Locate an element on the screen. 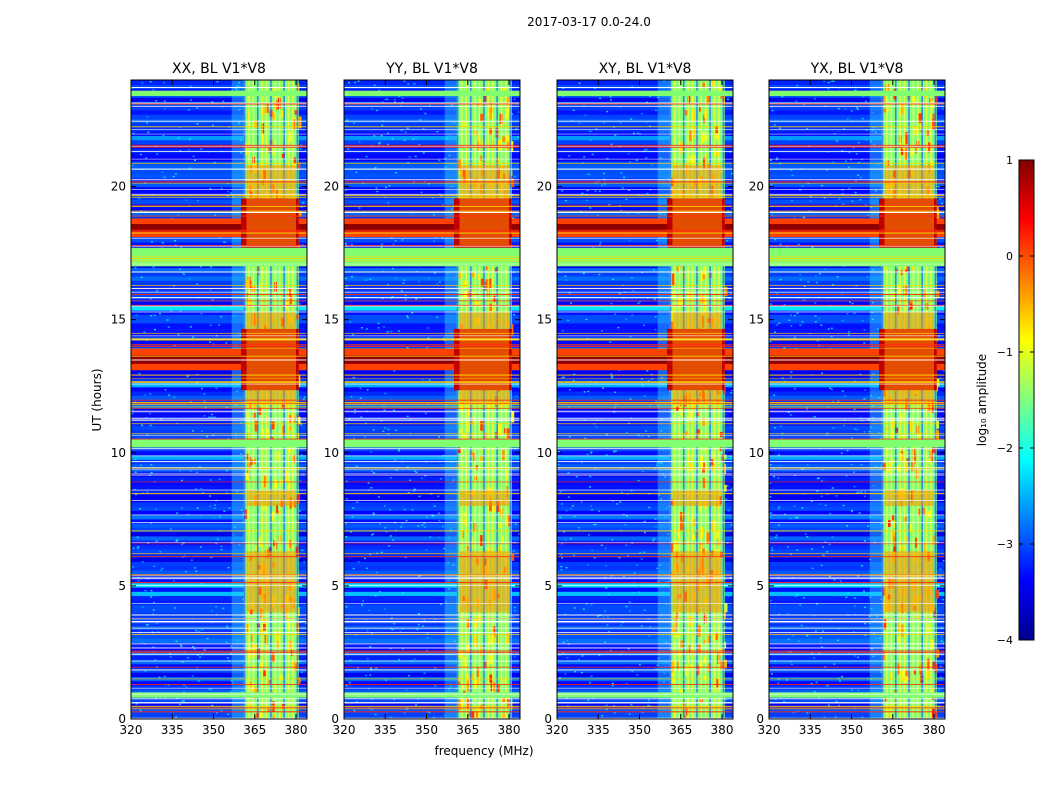 This screenshot has height=800, width=1050. colorbar-label: log₁₀ amplitude is located at coordinates (982, 400).